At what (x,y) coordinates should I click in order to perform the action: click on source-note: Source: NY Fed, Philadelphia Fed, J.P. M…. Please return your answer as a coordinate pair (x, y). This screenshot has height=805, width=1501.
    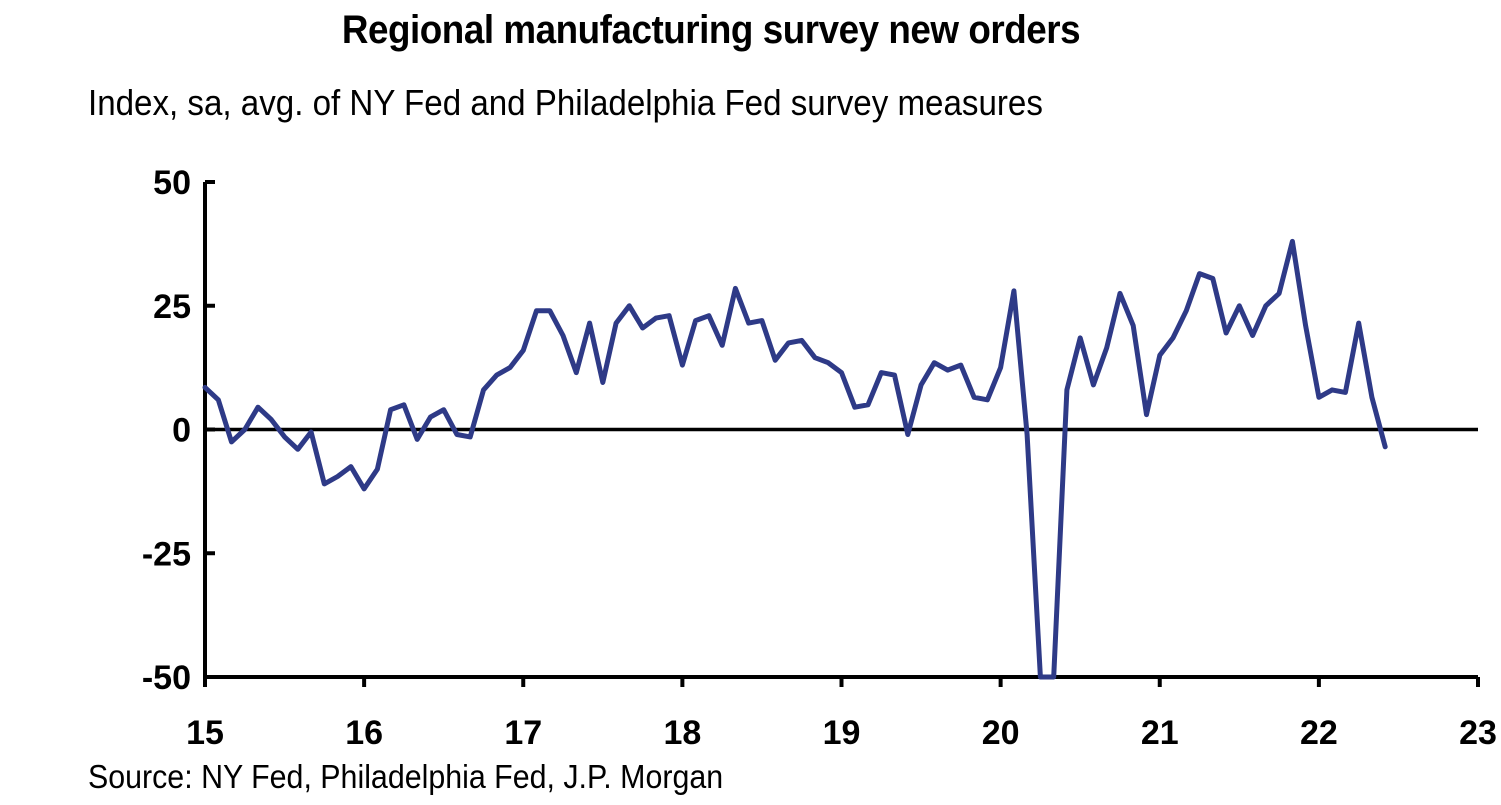
    Looking at the image, I should click on (406, 776).